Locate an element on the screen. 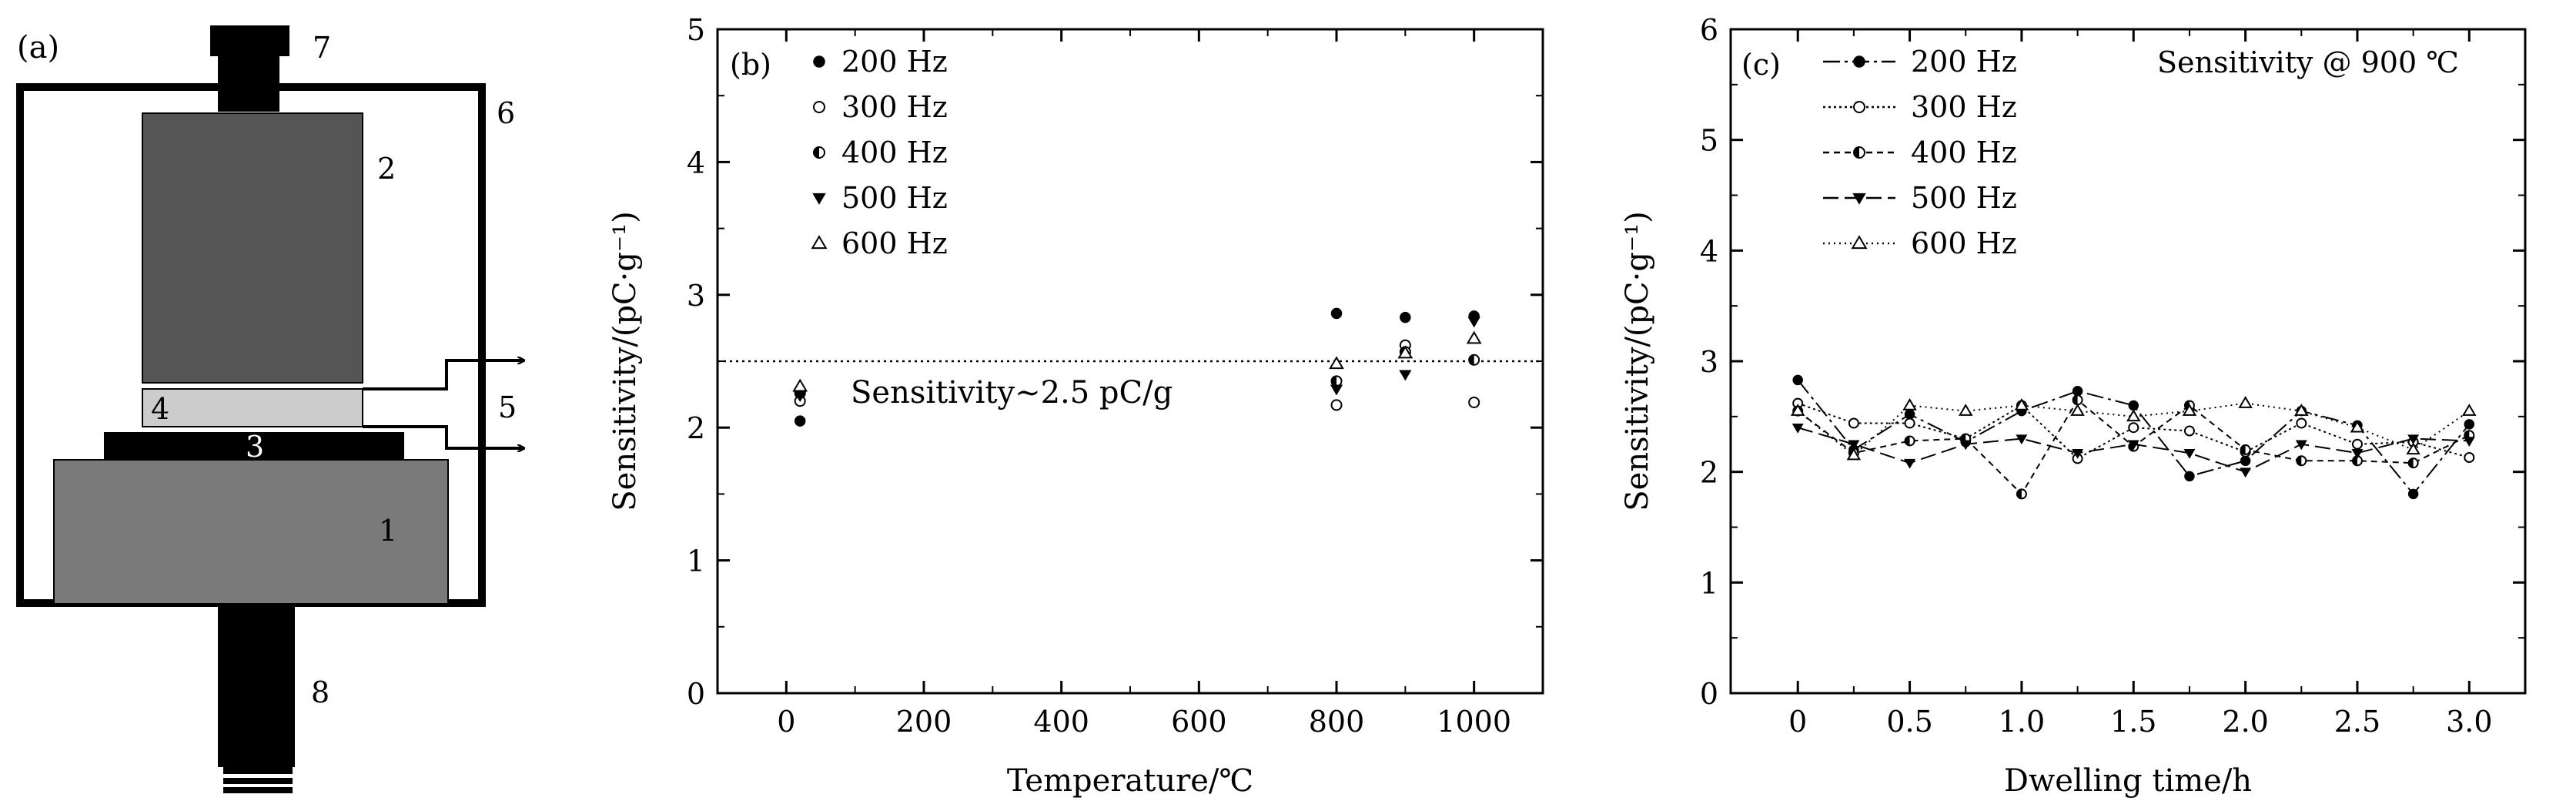 The width and height of the screenshot is (2576, 811). sensor-element is located at coordinates (252, 407).